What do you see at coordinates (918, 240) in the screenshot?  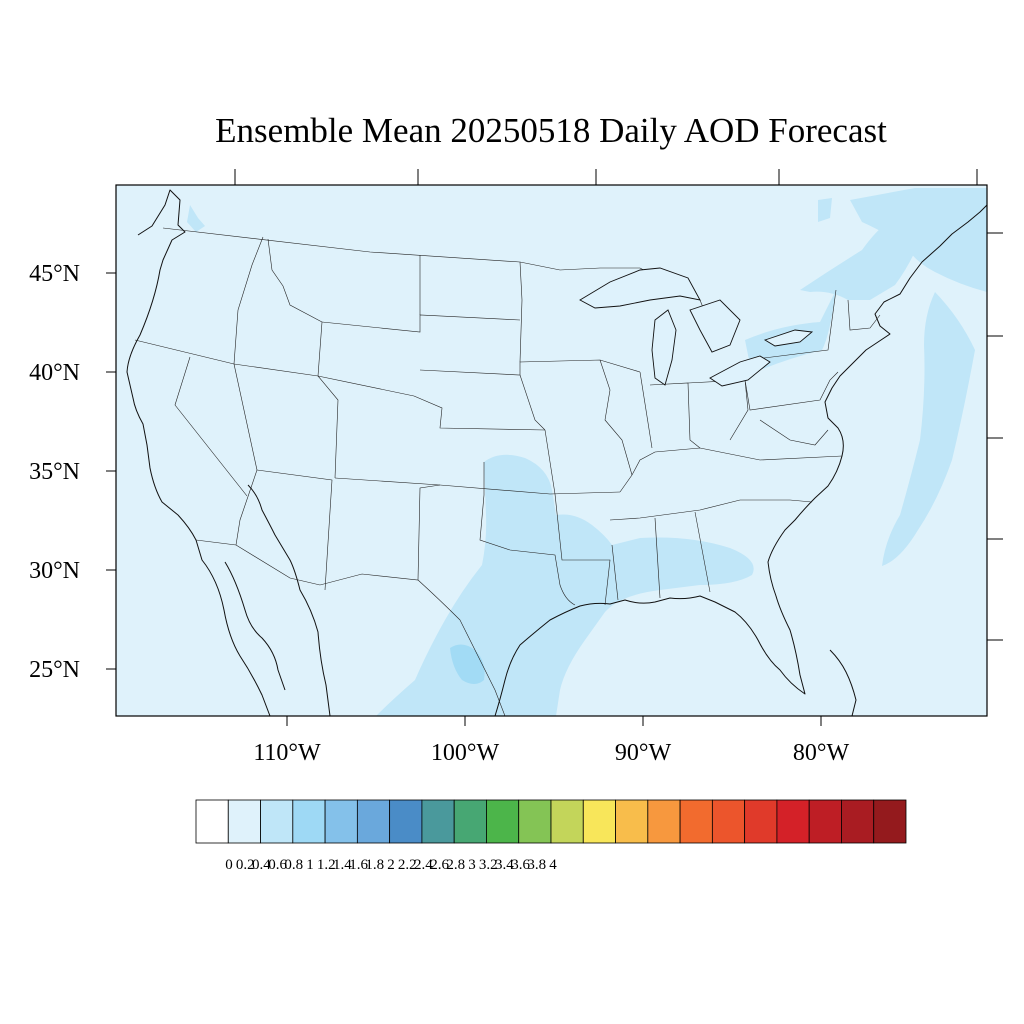 I see `aod-region-canada-east` at bounding box center [918, 240].